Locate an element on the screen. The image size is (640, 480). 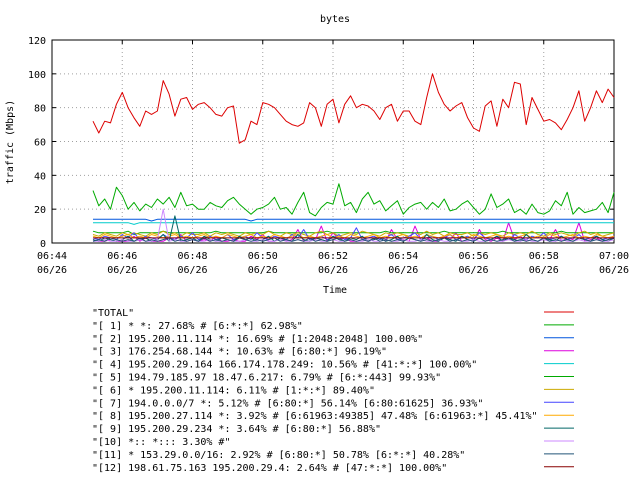
y-tick-label: 120 is located at coordinates (37, 41).